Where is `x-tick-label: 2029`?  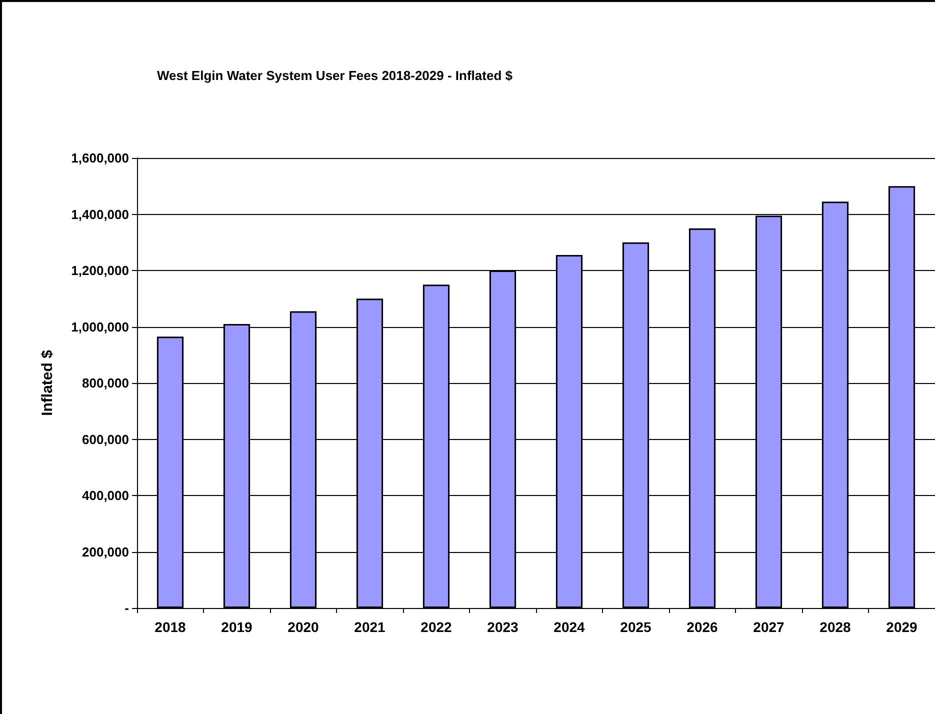 x-tick-label: 2029 is located at coordinates (902, 627).